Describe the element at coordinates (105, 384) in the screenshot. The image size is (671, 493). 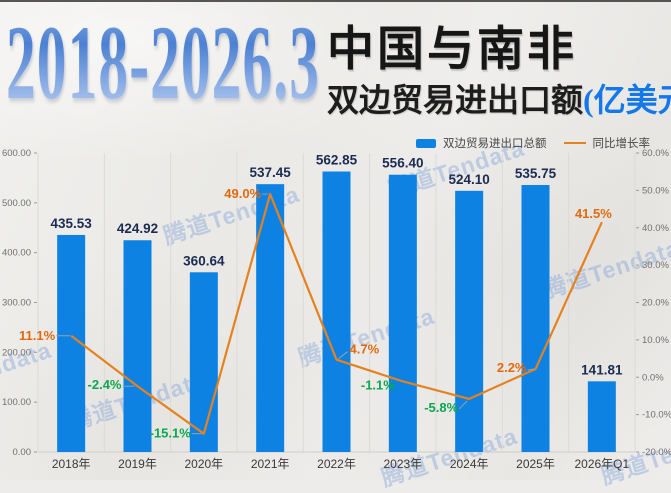
I see `growth-value-label: -2.4%` at that location.